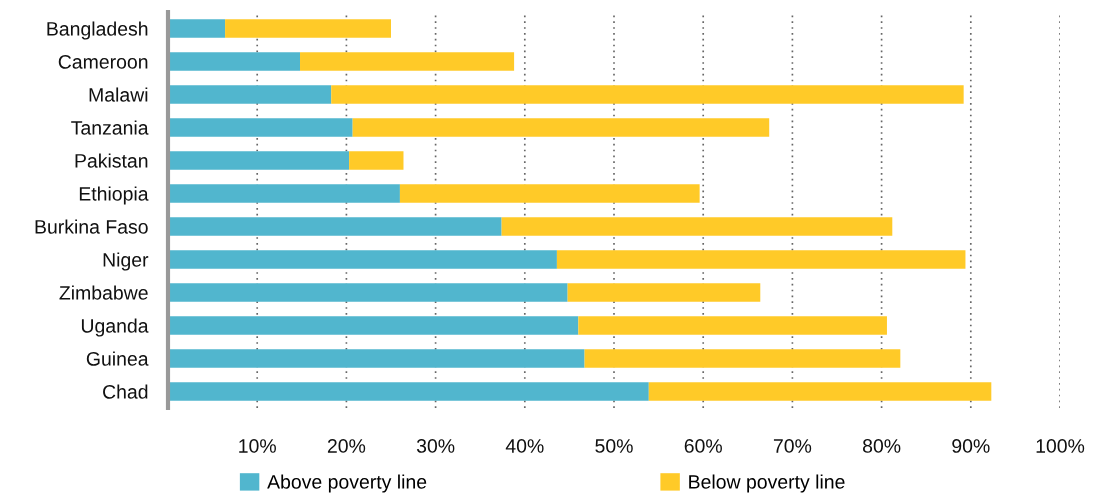  I want to click on y-tick-label: Malawi, so click(118, 94).